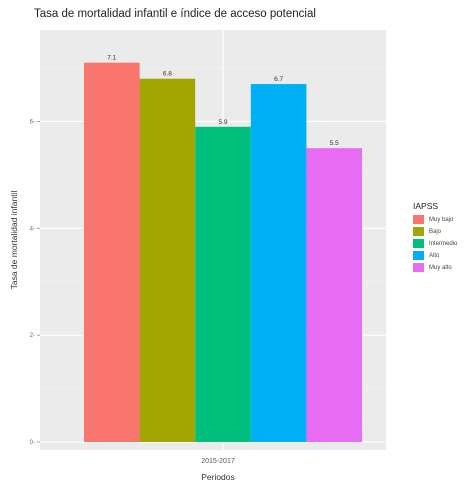 The image size is (476, 489). What do you see at coordinates (32, 229) in the screenshot?
I see `y-tick-label: 4-` at bounding box center [32, 229].